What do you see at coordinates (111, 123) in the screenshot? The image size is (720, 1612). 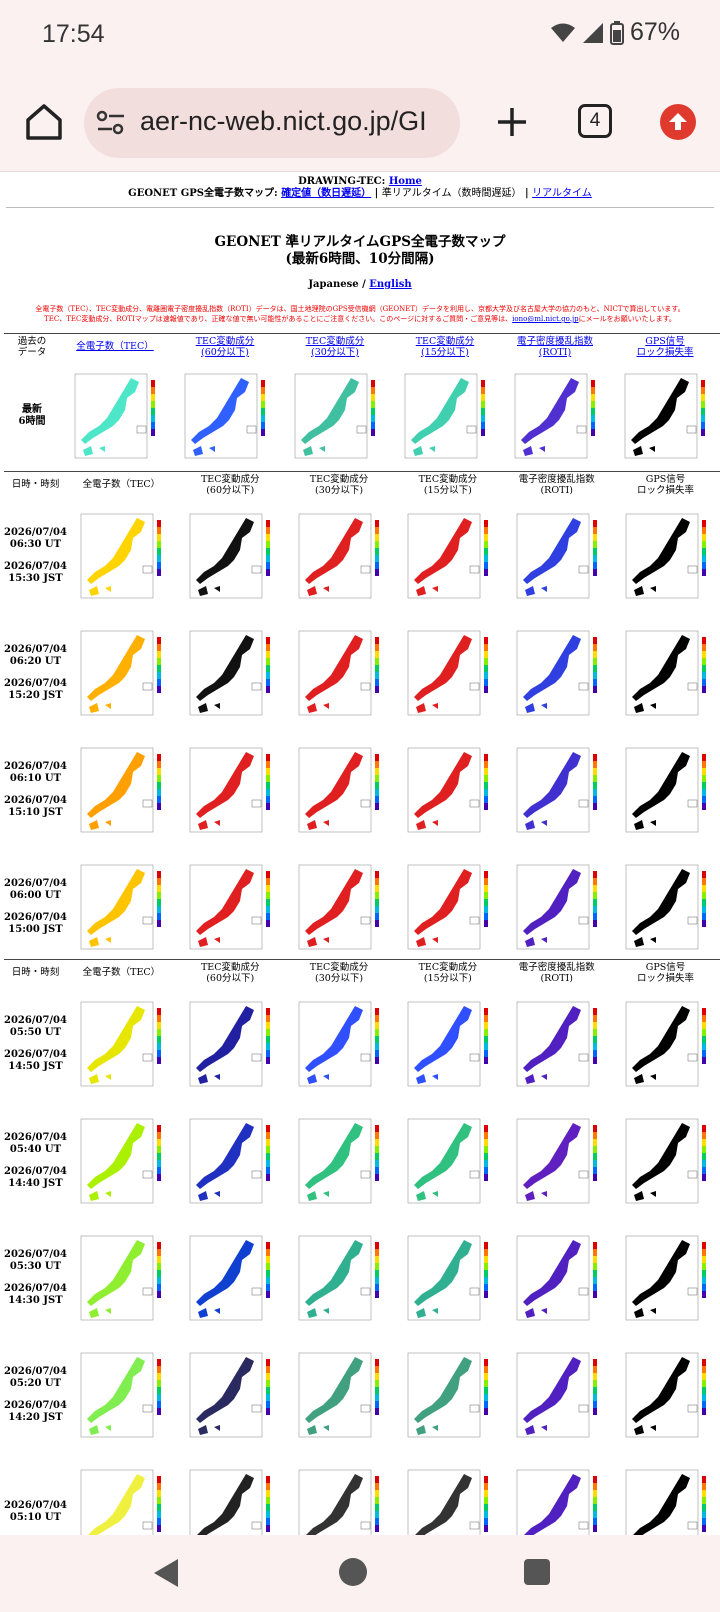 I see `site-settings-icon` at bounding box center [111, 123].